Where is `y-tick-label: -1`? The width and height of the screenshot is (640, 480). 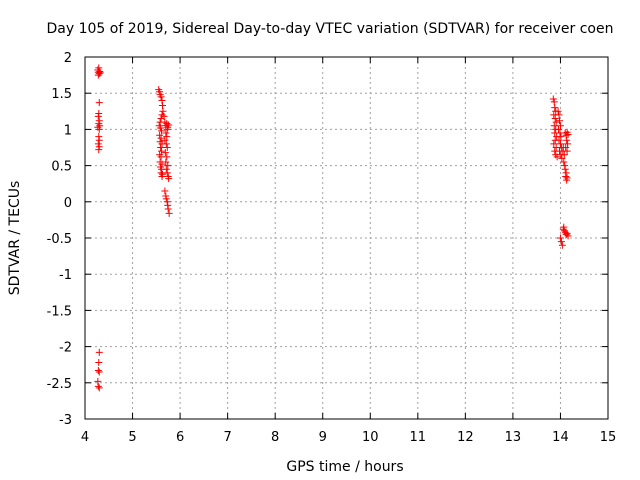
y-tick-label: -1 is located at coordinates (65, 275).